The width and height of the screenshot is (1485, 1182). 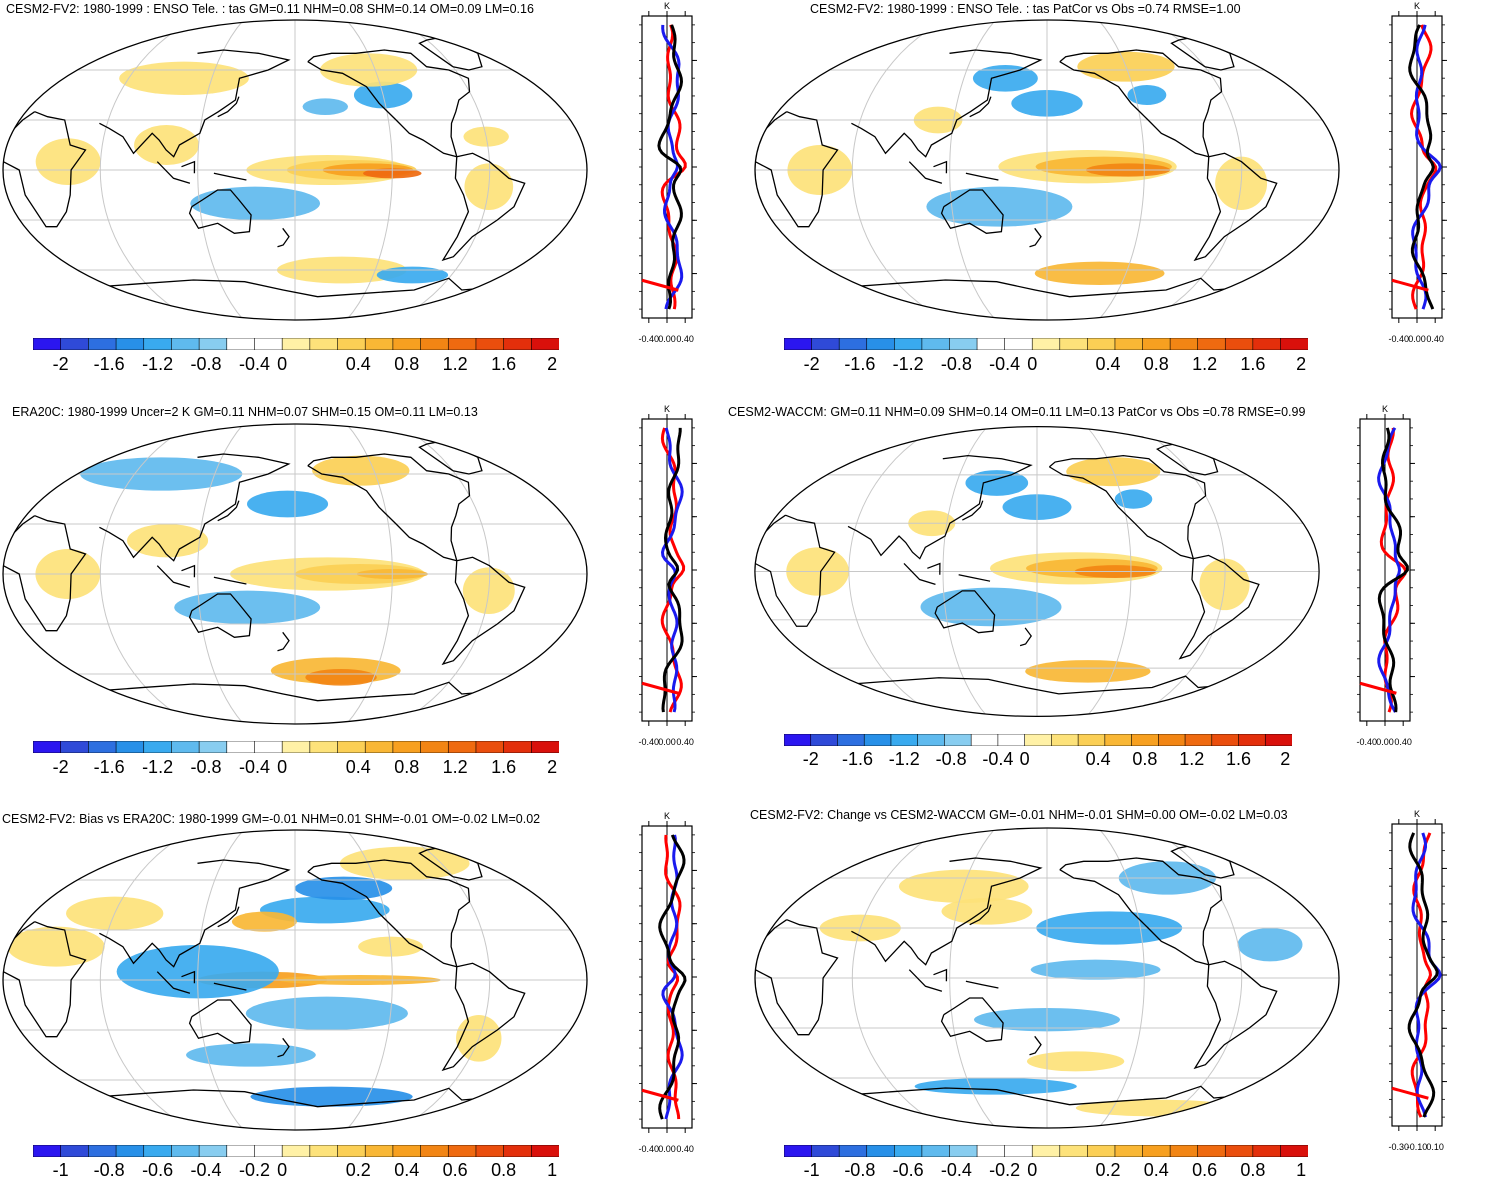 I want to click on zonal-mean-plot: 60N30N030S60S-0.400.000.40K, so click(x=1386, y=575).